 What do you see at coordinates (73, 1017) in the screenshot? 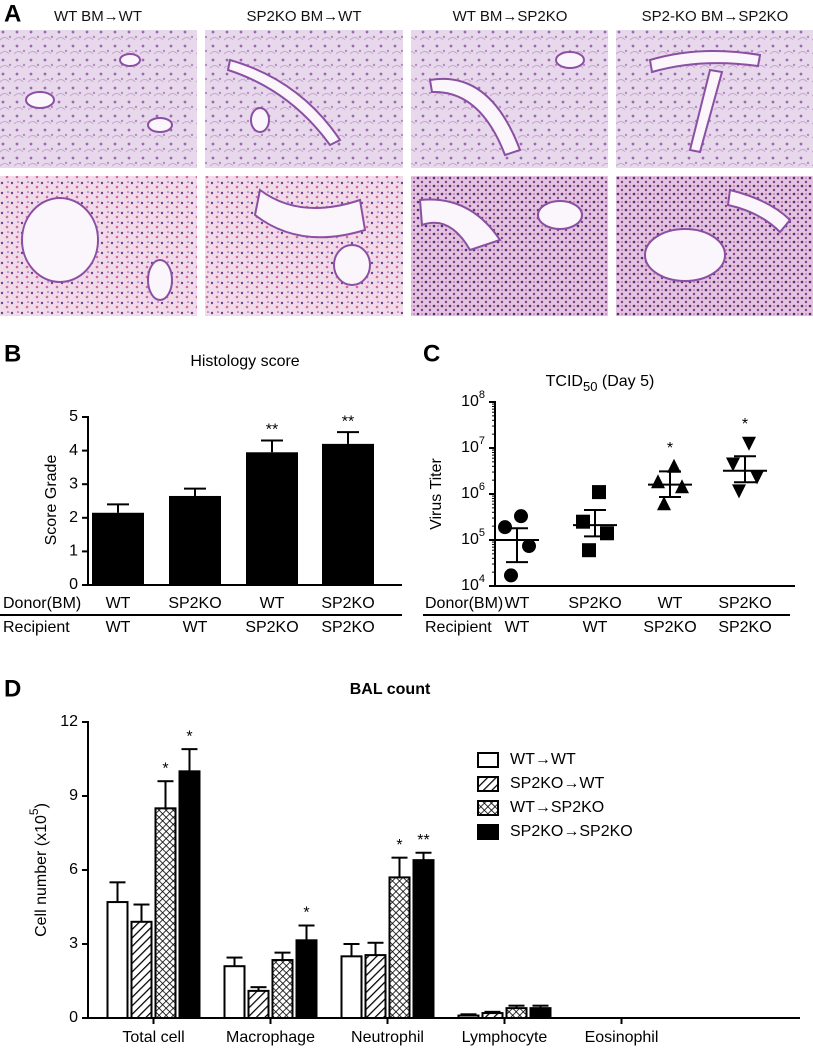
I see `y-tick-label: 0` at bounding box center [73, 1017].